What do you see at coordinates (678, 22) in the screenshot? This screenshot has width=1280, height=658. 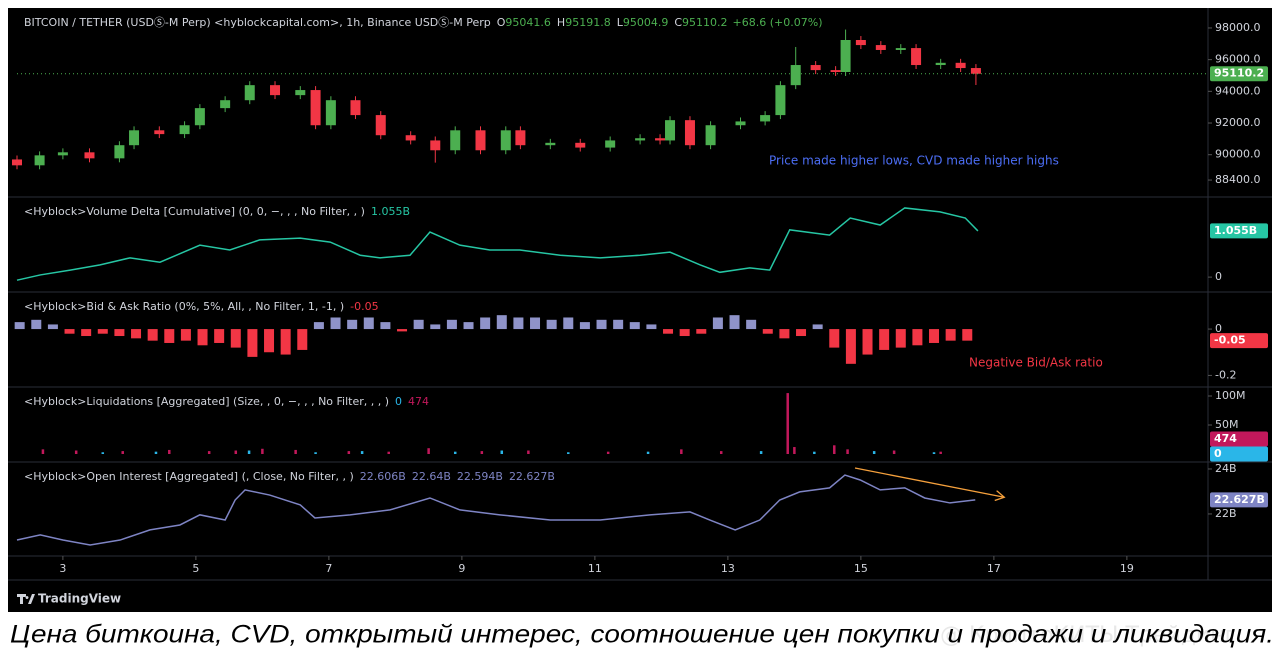 I see `ohlc-label: C` at bounding box center [678, 22].